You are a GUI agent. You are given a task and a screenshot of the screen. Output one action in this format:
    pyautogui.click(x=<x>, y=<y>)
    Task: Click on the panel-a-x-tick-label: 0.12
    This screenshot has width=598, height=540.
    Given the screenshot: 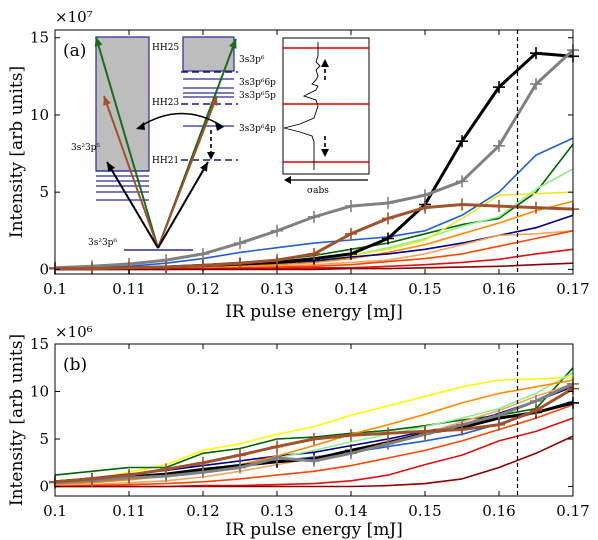 What is the action you would take?
    pyautogui.click(x=202, y=289)
    